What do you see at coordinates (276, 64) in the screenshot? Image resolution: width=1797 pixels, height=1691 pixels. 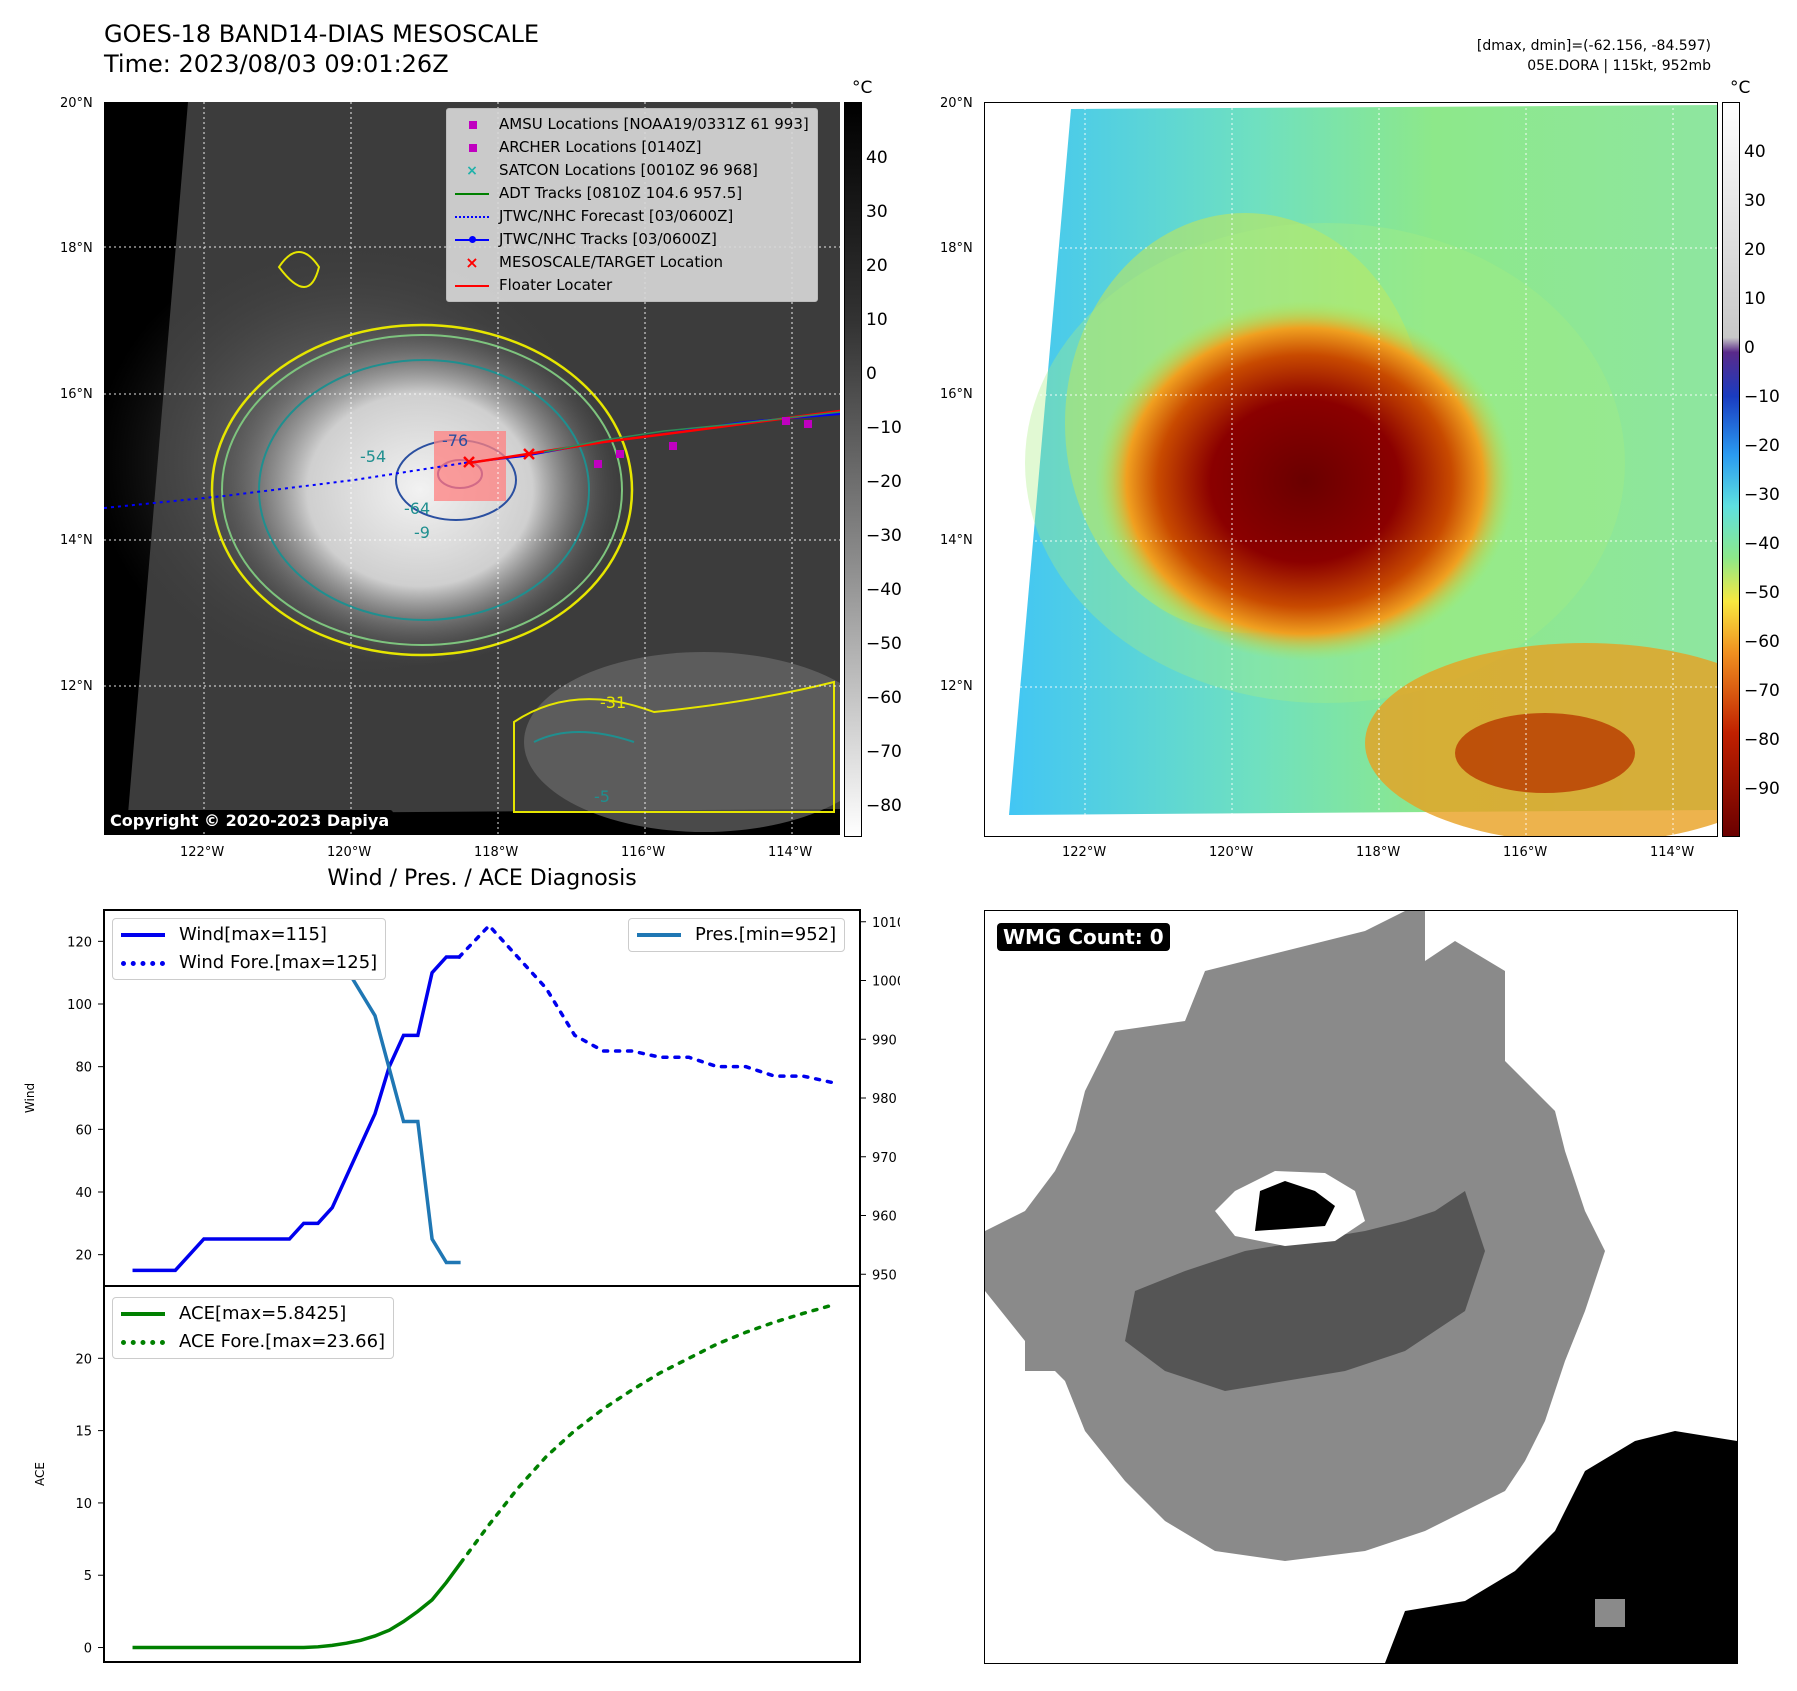 I see `figure-time: Time: 2023/08/03 09:01:26Z` at bounding box center [276, 64].